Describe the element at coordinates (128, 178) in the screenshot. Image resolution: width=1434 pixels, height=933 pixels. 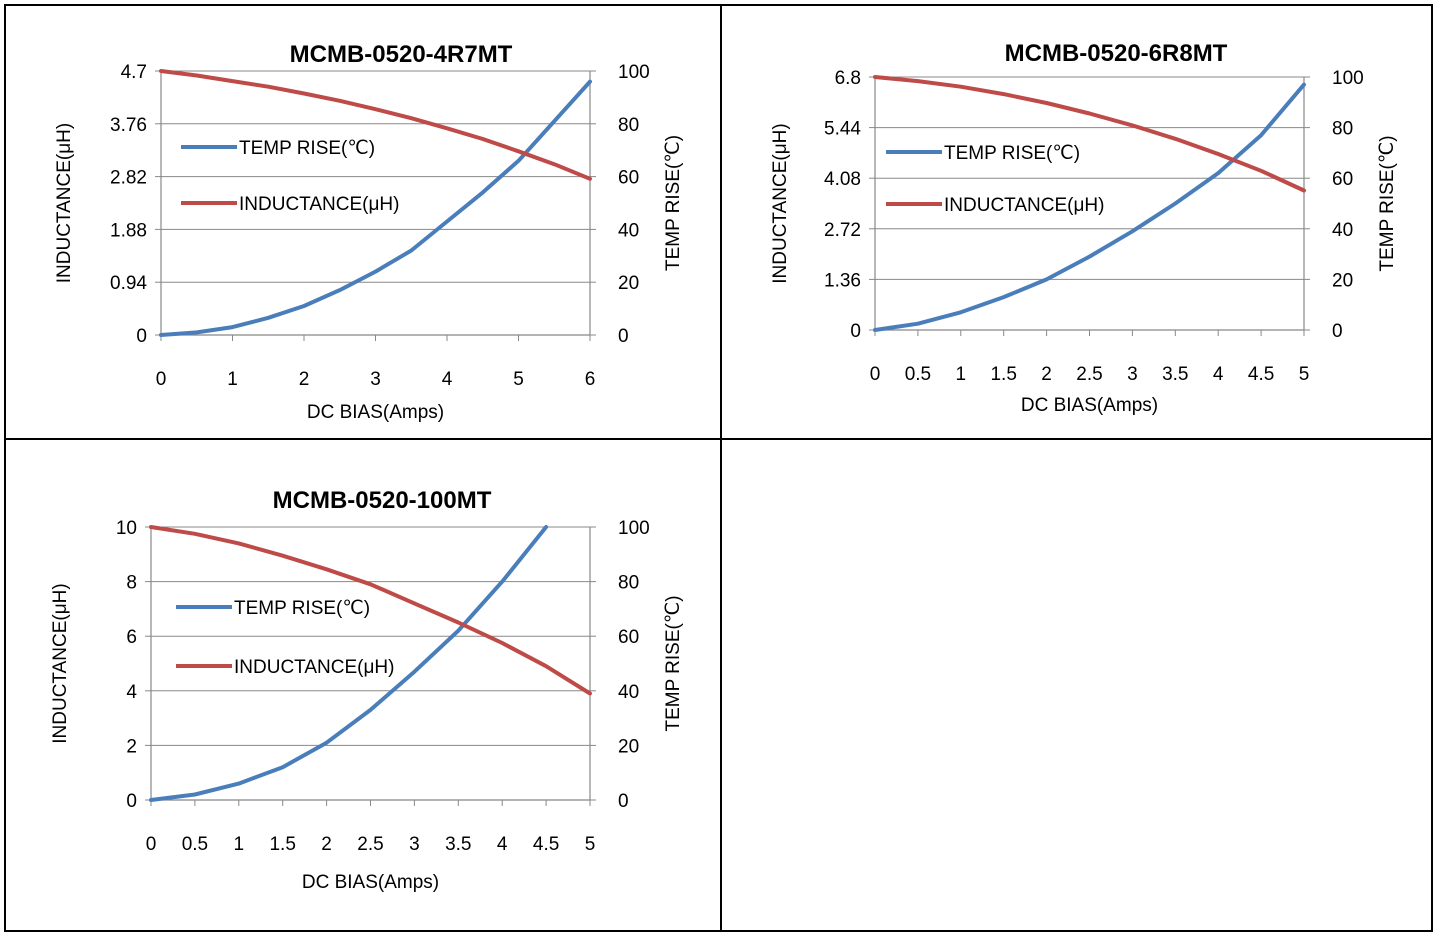
I see `y-tick-label-left: 2.82` at that location.